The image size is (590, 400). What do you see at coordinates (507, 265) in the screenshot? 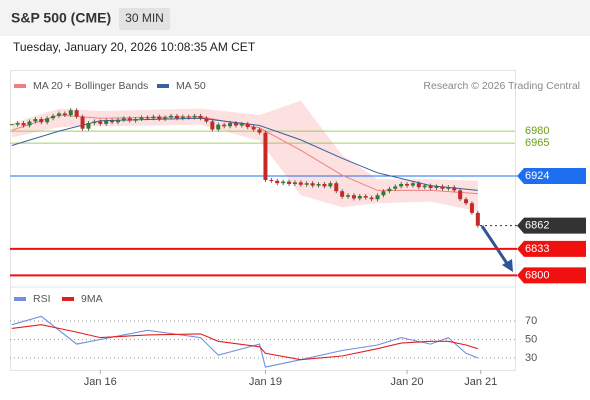
I see `forecast-arrowhead` at bounding box center [507, 265].